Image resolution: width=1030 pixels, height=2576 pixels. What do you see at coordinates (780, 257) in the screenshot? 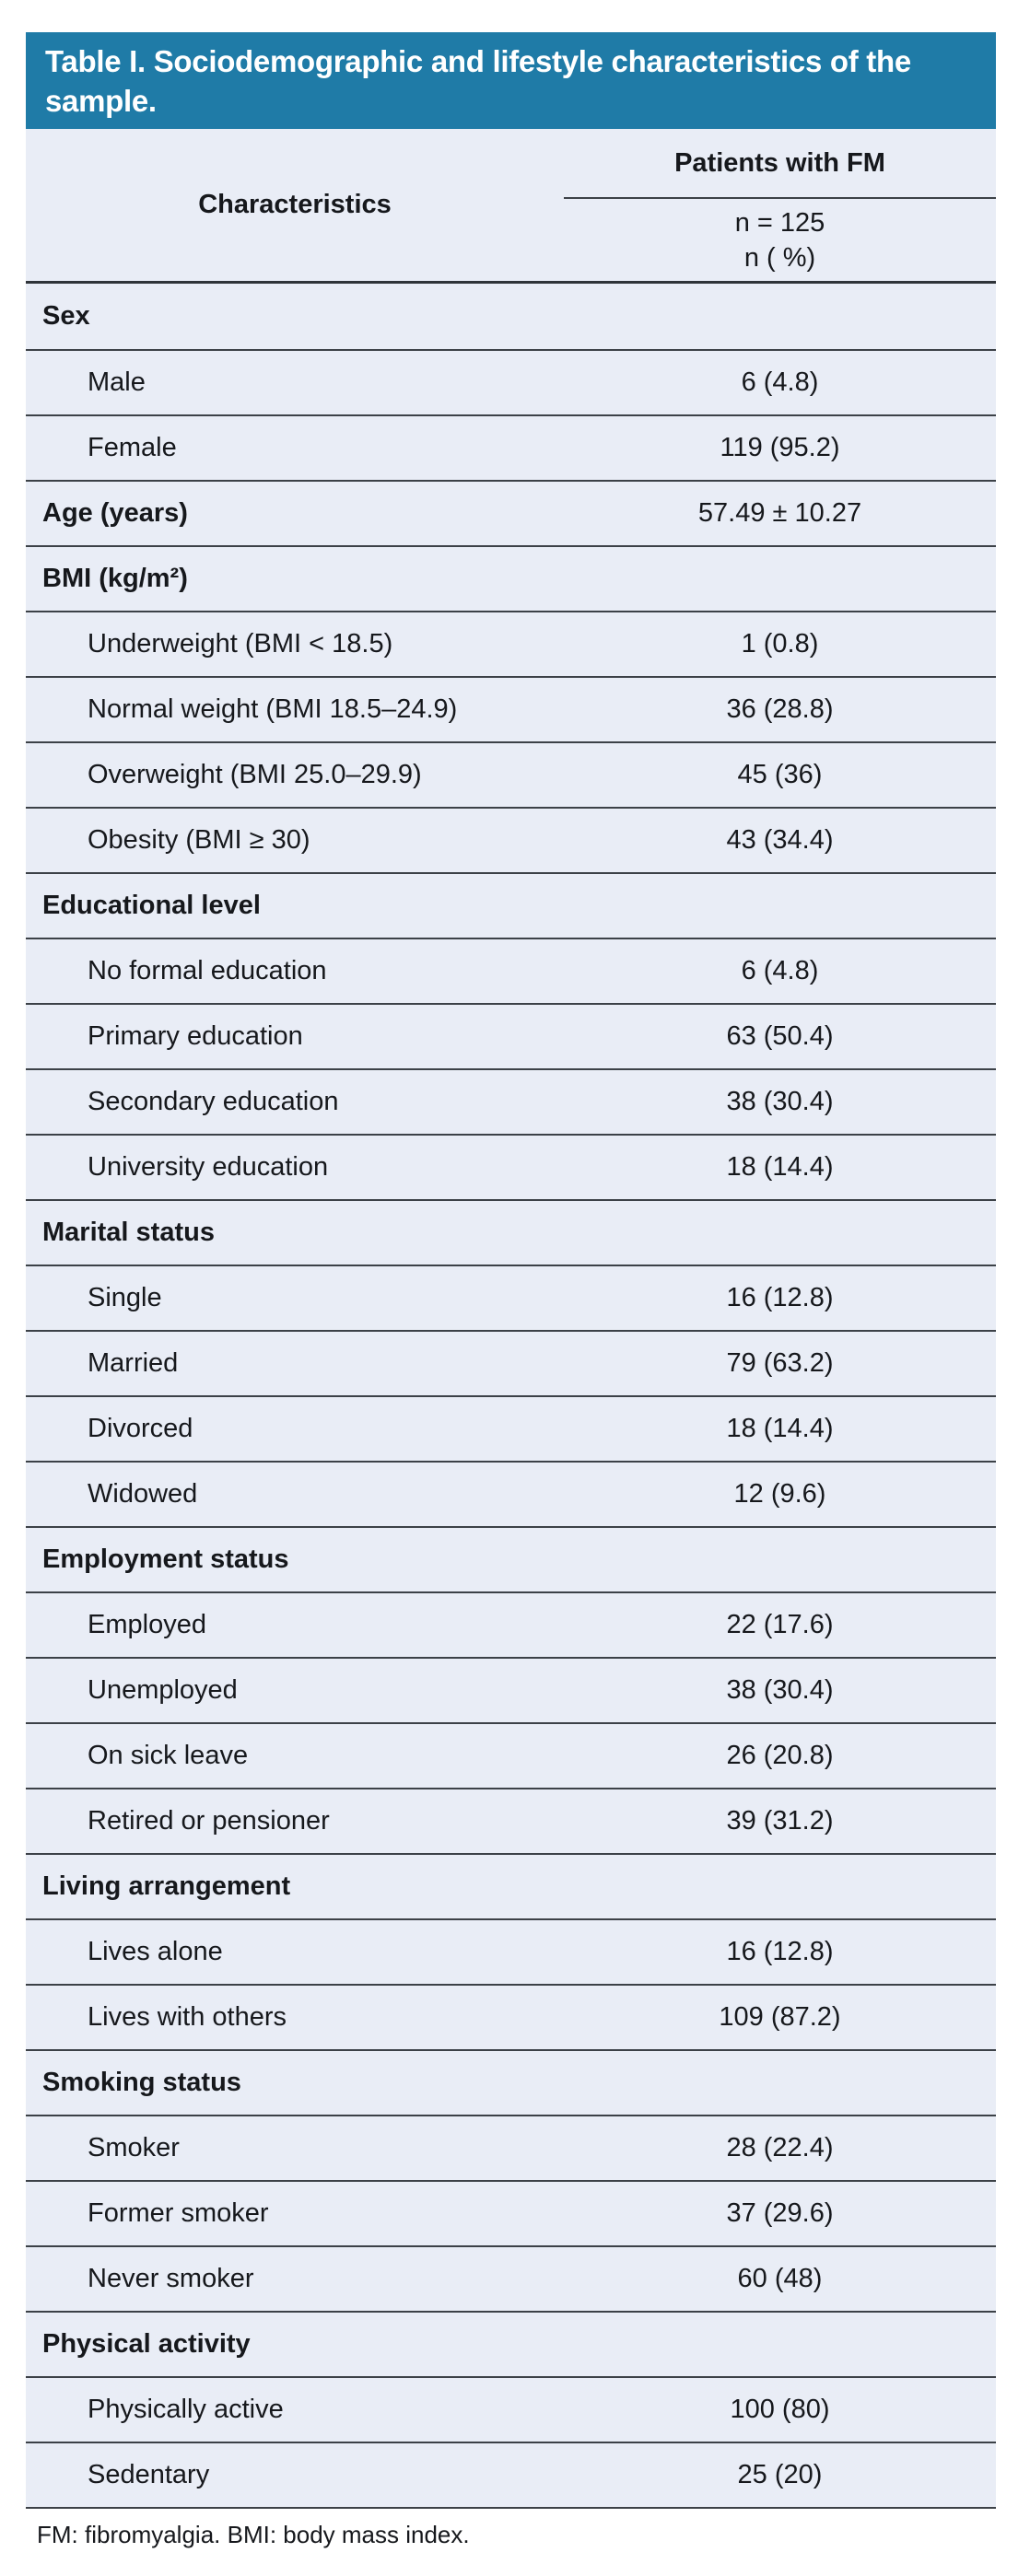
I see `sample-size-units: n ( %)` at bounding box center [780, 257].